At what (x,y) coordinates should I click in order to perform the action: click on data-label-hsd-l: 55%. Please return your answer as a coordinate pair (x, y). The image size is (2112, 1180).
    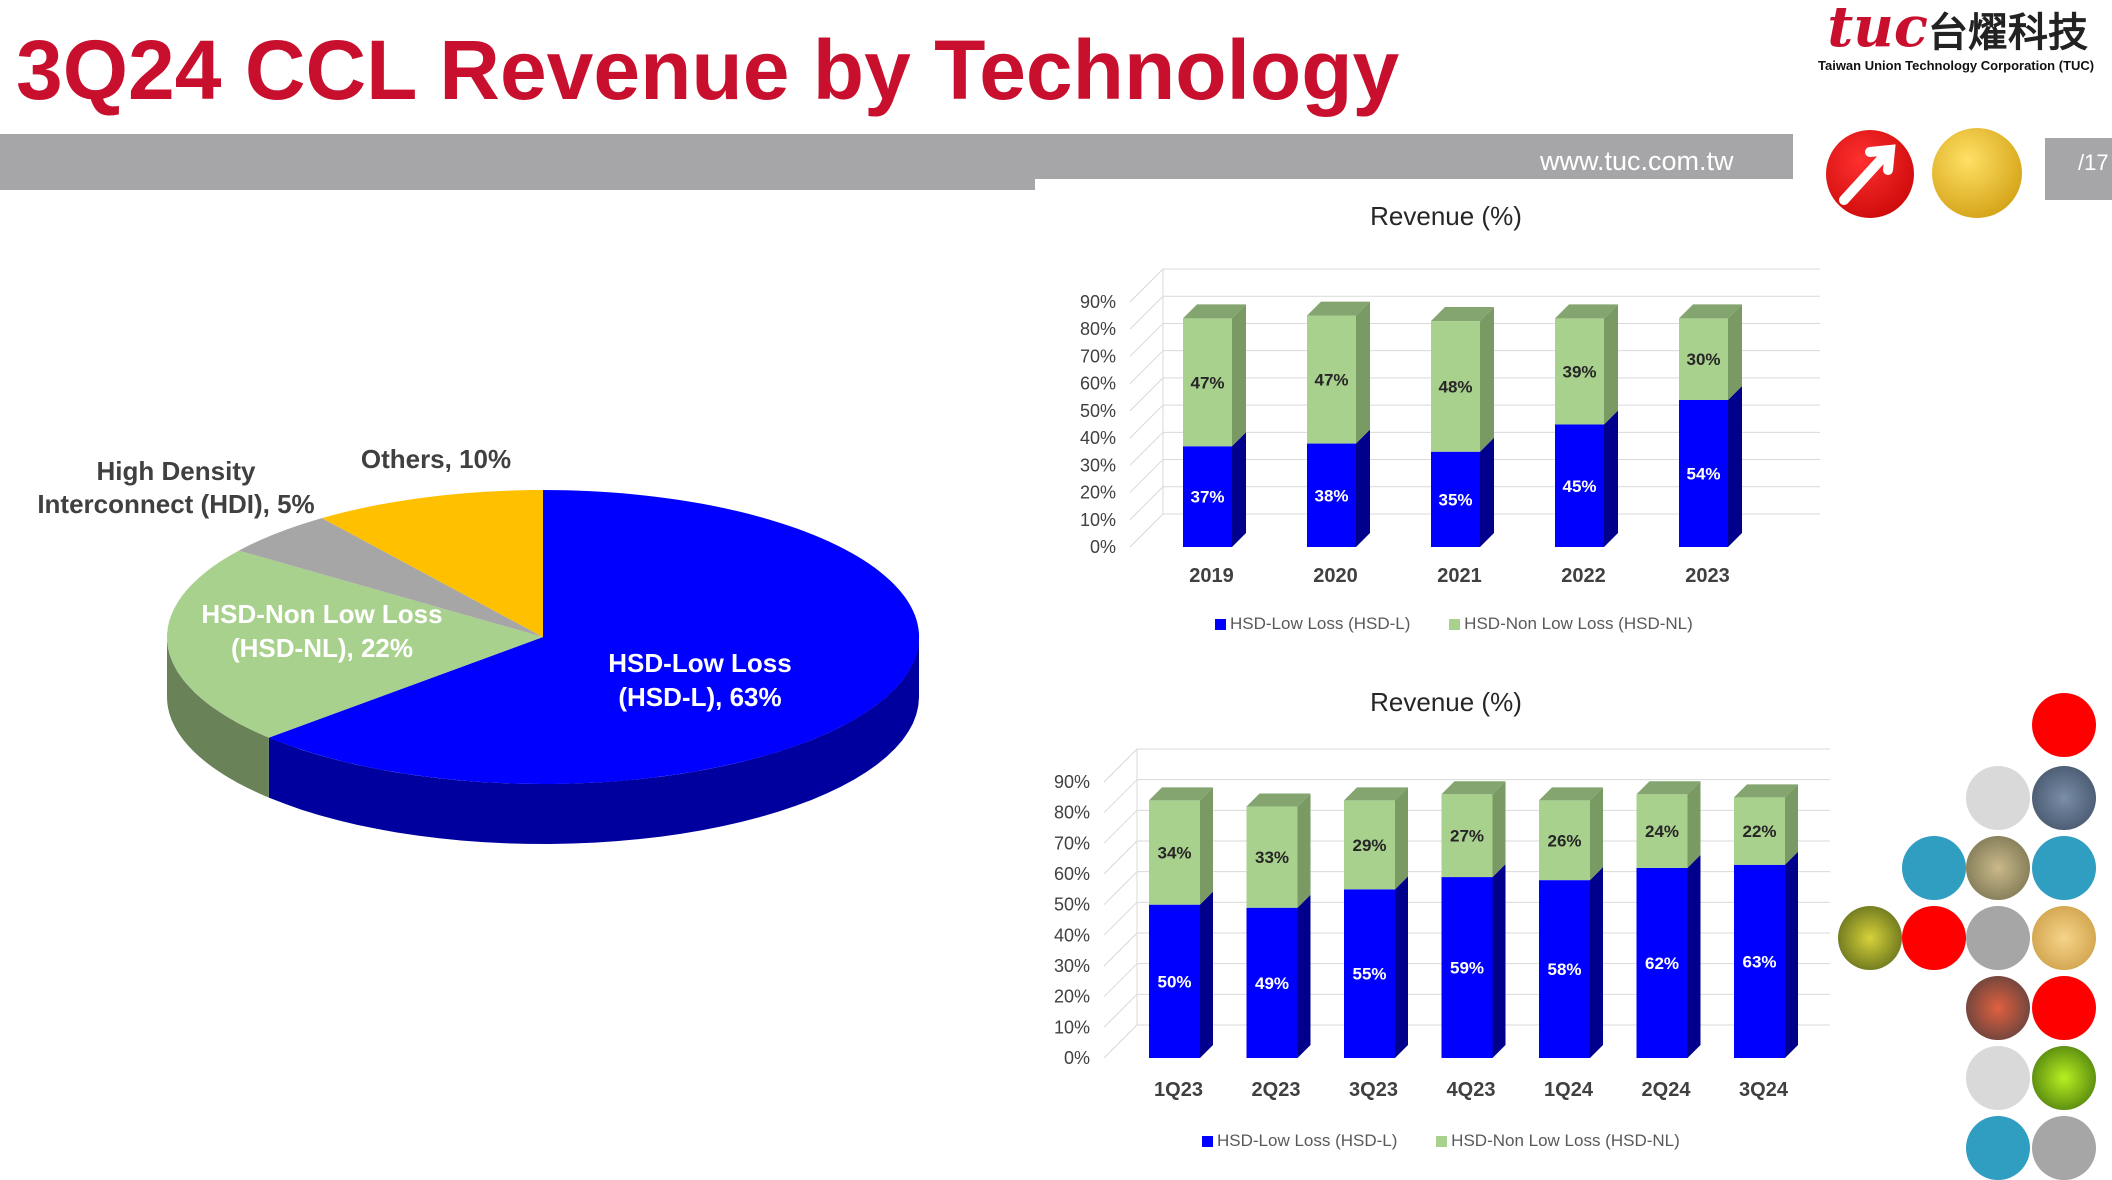
    Looking at the image, I should click on (1369, 974).